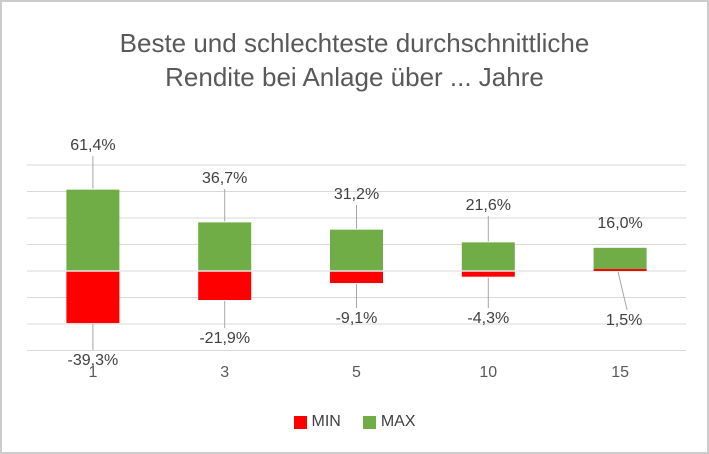  Describe the element at coordinates (326, 421) in the screenshot. I see `legend-min-label: MIN` at that location.